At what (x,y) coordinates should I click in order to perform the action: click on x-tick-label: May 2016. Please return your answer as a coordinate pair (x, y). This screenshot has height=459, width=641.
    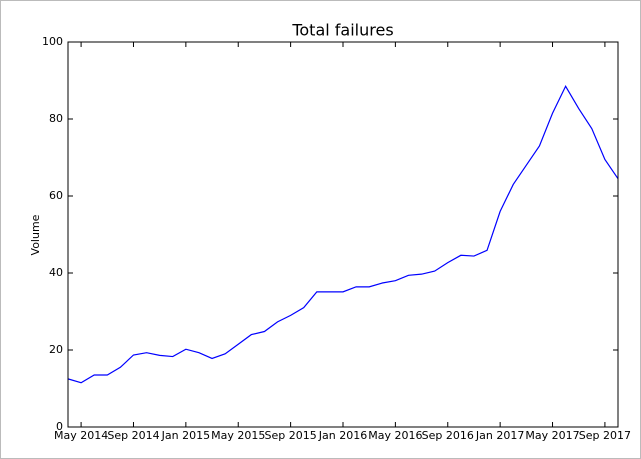
    Looking at the image, I should click on (395, 435).